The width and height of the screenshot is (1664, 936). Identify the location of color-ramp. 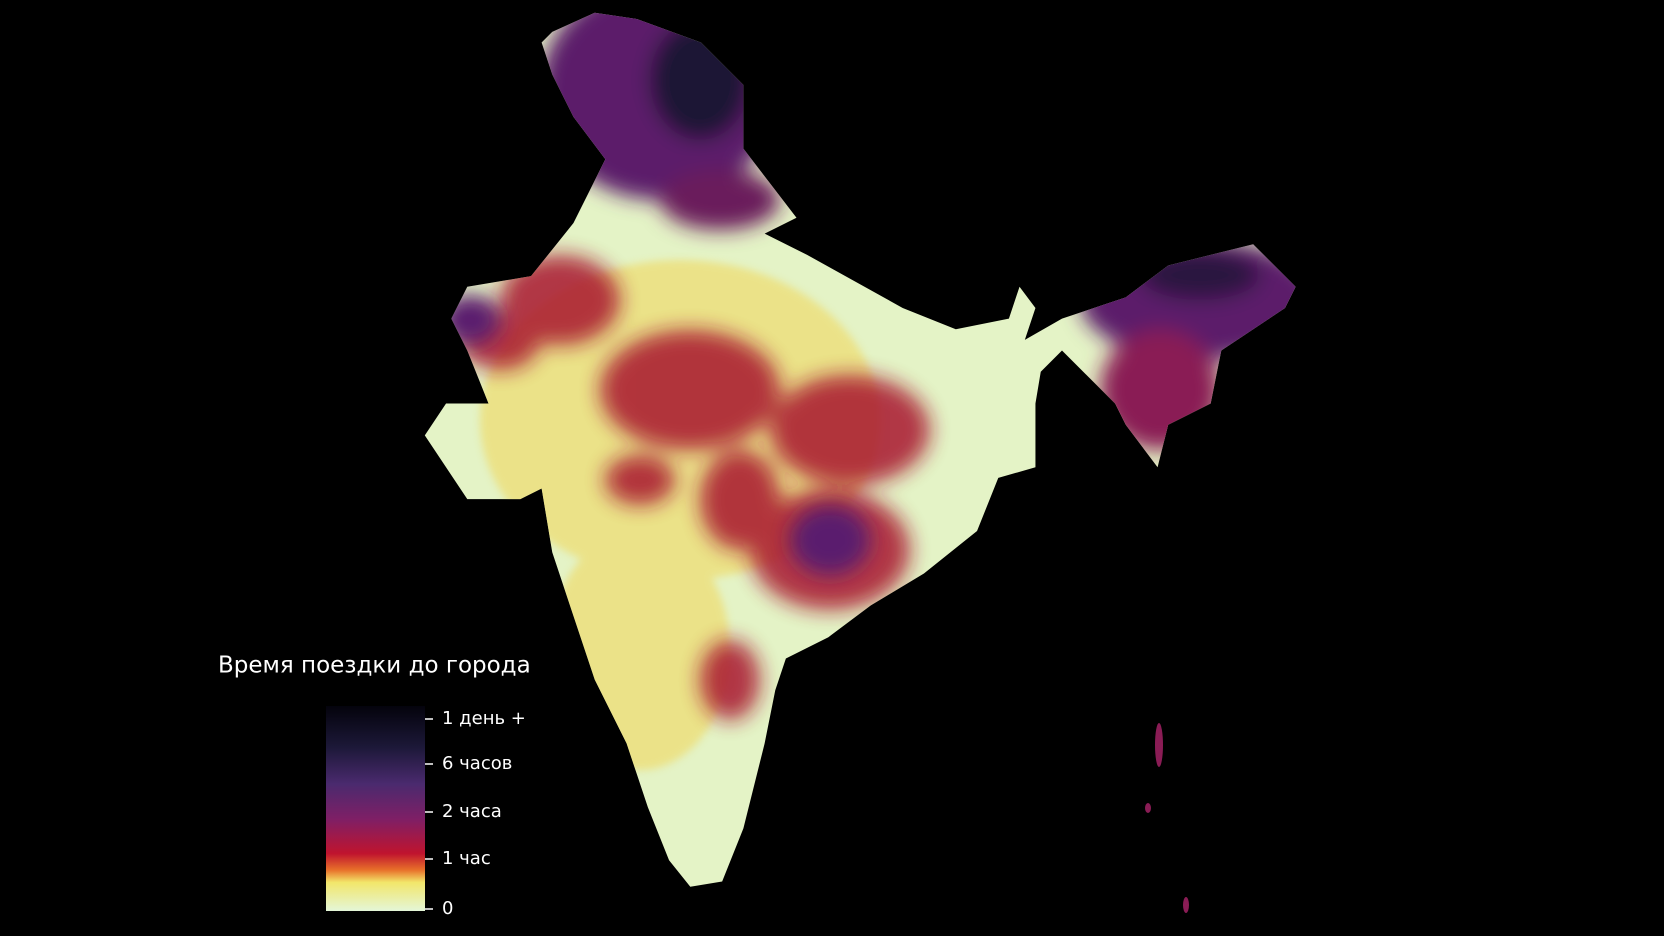
(375, 808).